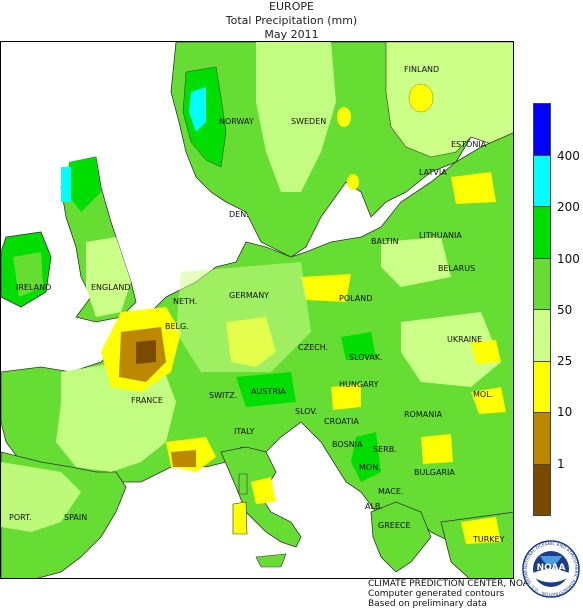 Image resolution: width=583 pixels, height=611 pixels. Describe the element at coordinates (347, 444) in the screenshot. I see `label-bosnia: BOSNIA` at that location.